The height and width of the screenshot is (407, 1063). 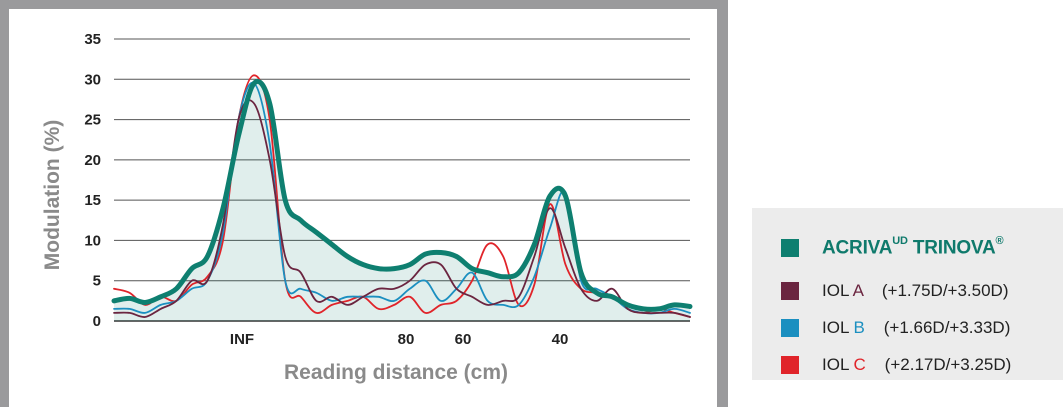 I want to click on y-tick-label-15: 15, so click(x=92, y=200).